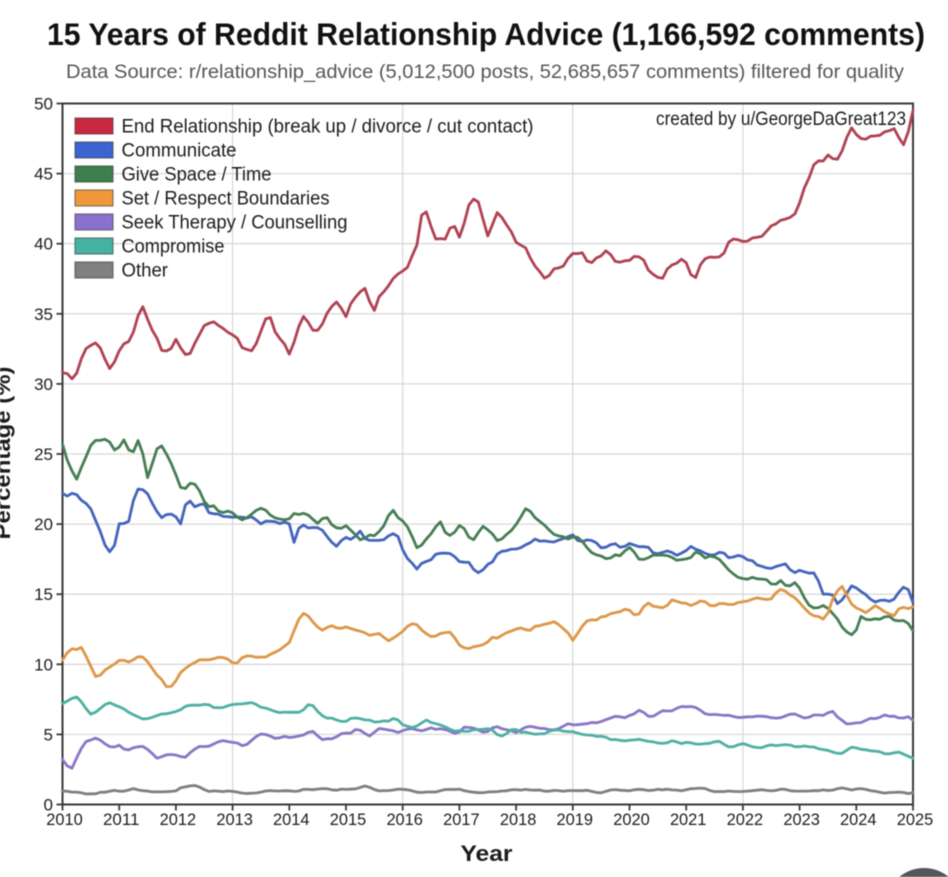  I want to click on svg-text: 2017, so click(461, 819).